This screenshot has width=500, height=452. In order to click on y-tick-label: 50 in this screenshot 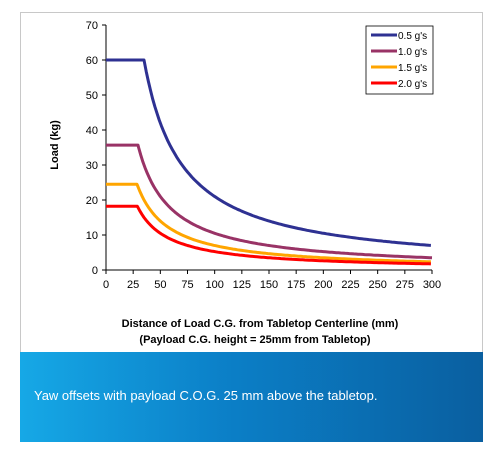, I will do `click(92, 96)`.